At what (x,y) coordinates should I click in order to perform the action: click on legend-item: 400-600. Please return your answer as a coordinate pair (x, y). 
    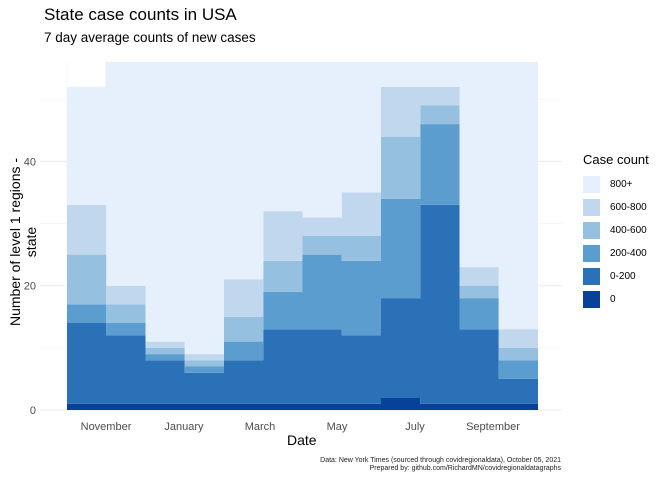
    Looking at the image, I should click on (616, 230).